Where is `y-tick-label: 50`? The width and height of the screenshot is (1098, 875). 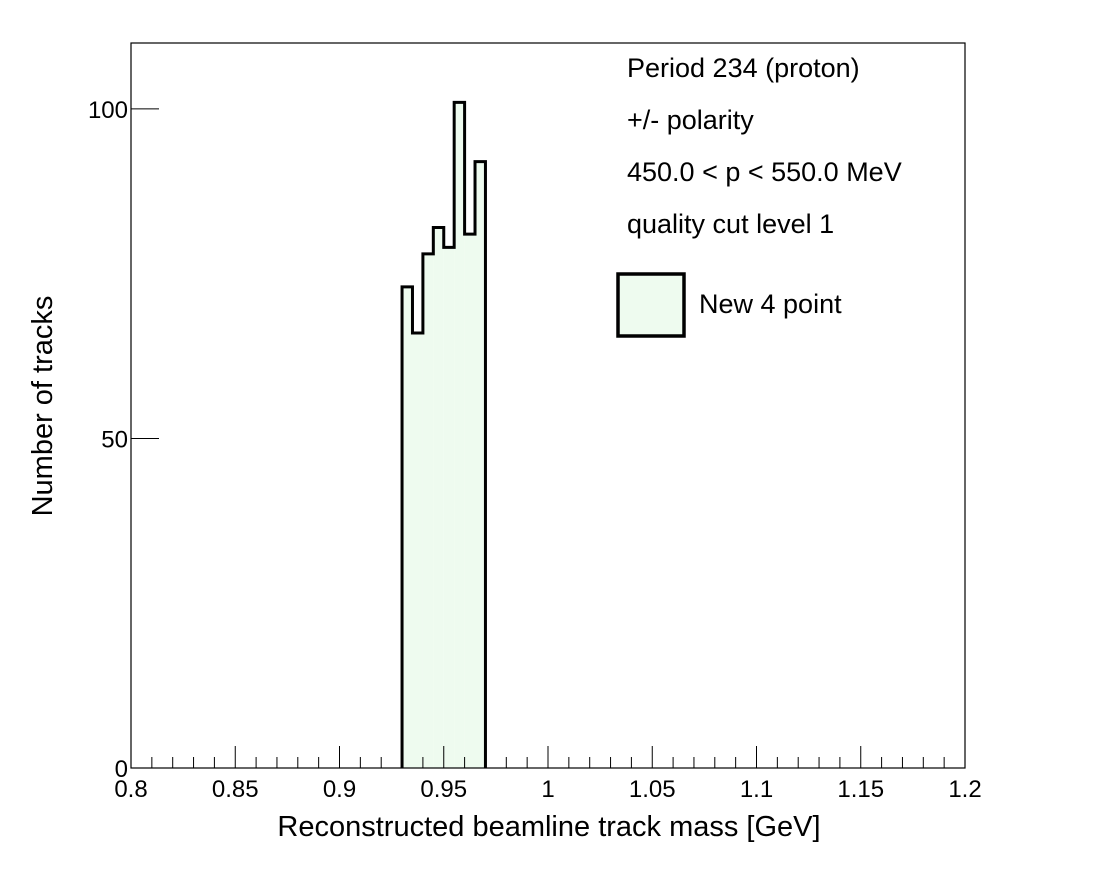
y-tick-label: 50 is located at coordinates (114, 439).